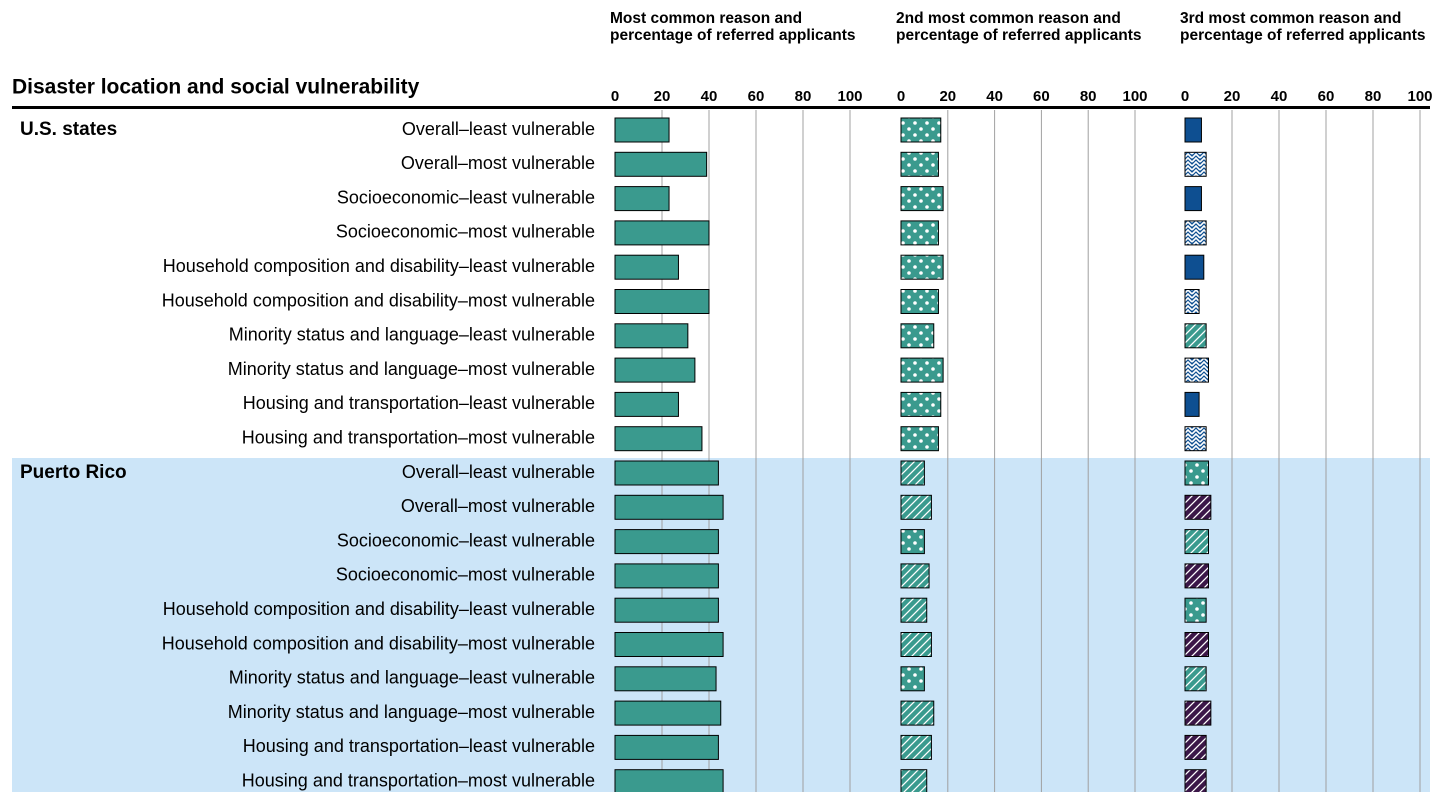  What do you see at coordinates (68, 129) in the screenshot?
I see `group-label: U.S. states` at bounding box center [68, 129].